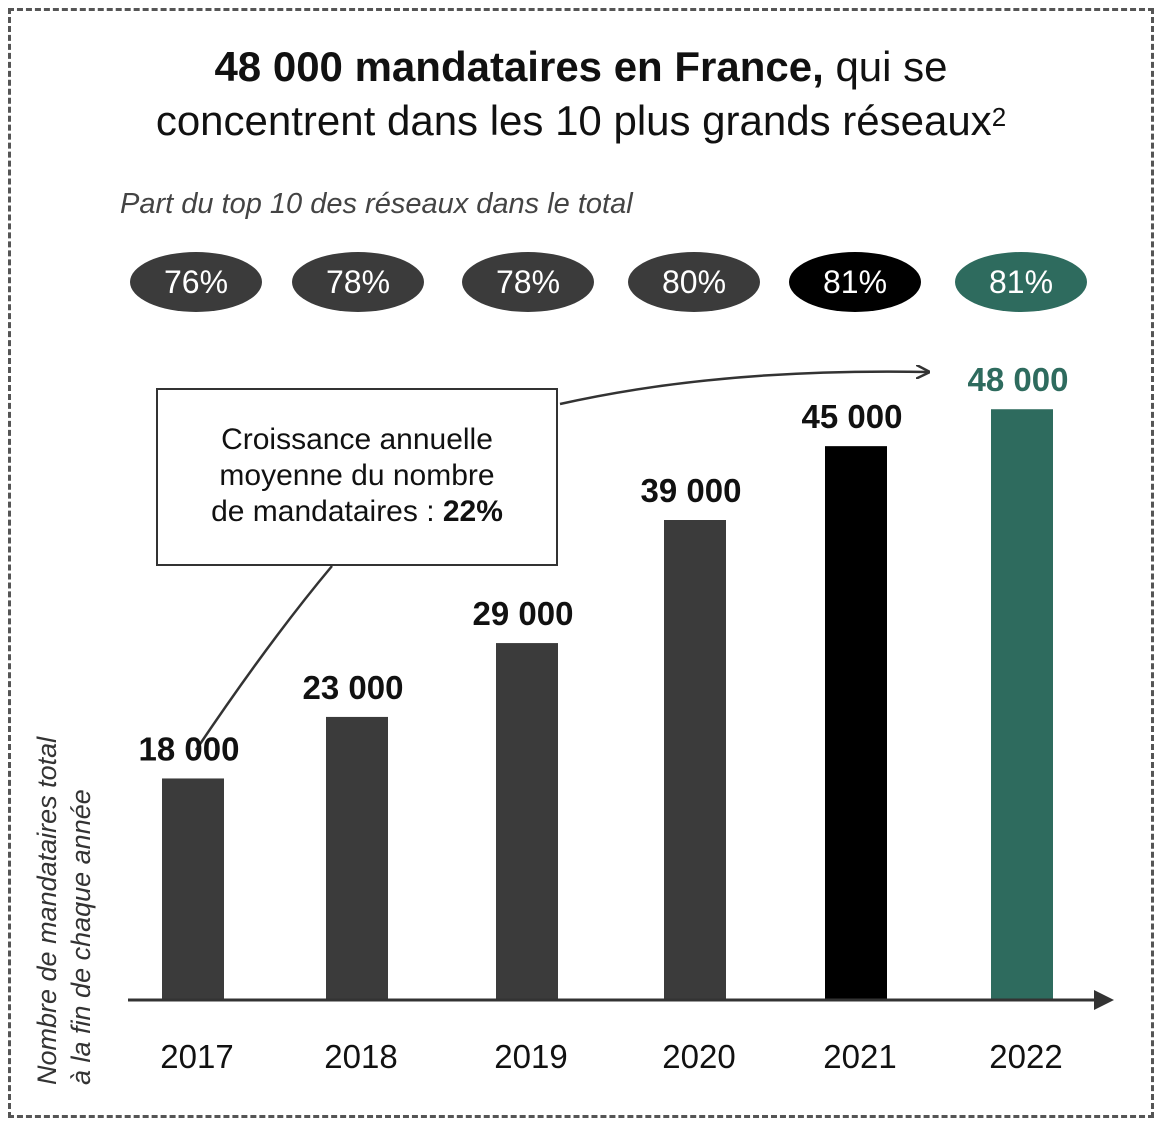  Describe the element at coordinates (530, 1056) in the screenshot. I see `x-tick-2019: 2019` at that location.